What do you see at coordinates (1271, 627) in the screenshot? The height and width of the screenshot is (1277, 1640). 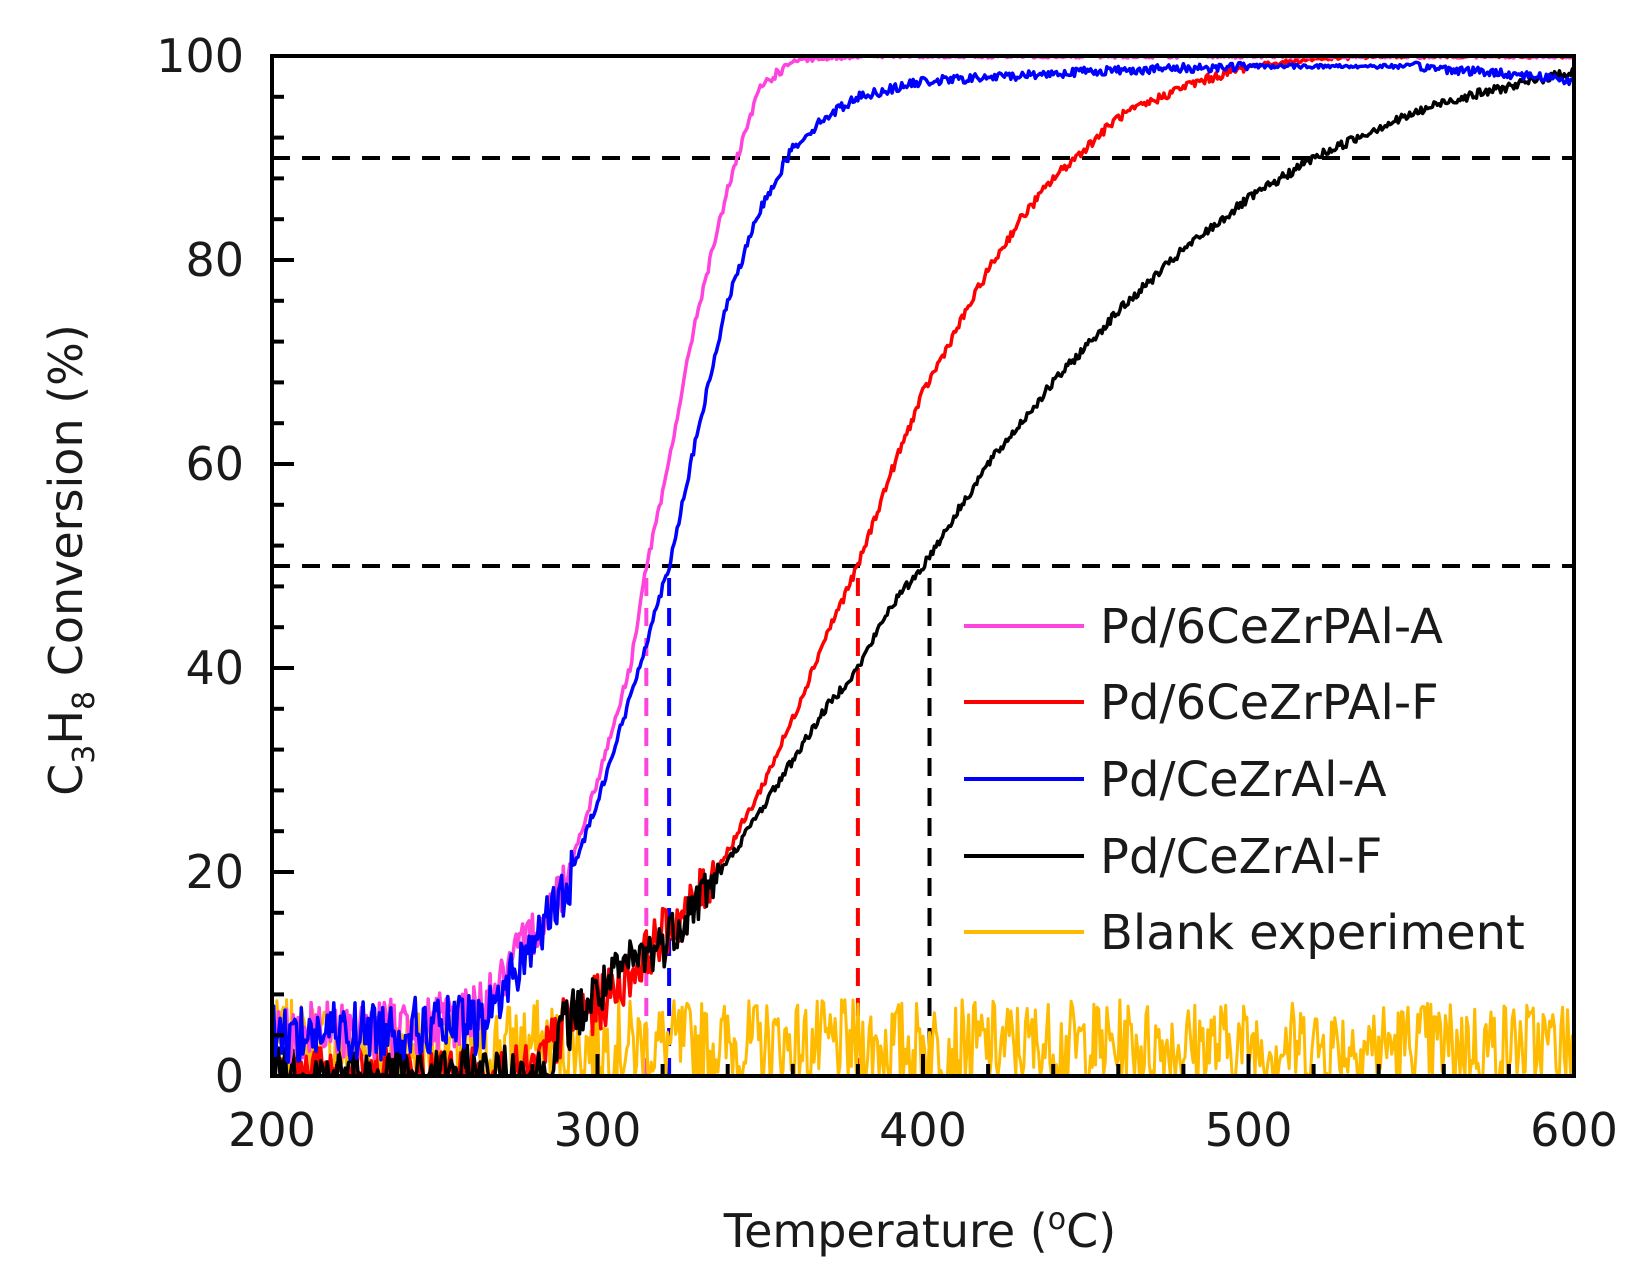 I see `legend-label-pd-6cezrpal-a: Pd/6CeZrPAl-A` at bounding box center [1271, 627].